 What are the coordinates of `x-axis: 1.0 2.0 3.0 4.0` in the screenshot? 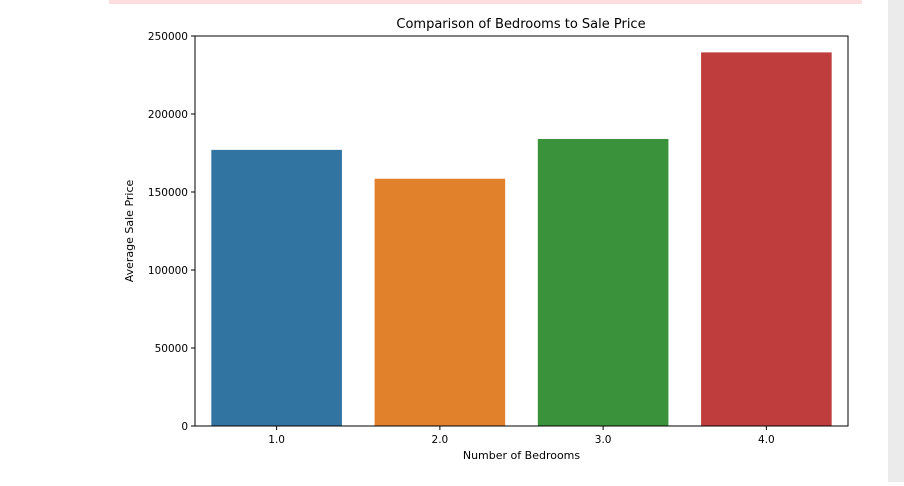 It's located at (521, 436).